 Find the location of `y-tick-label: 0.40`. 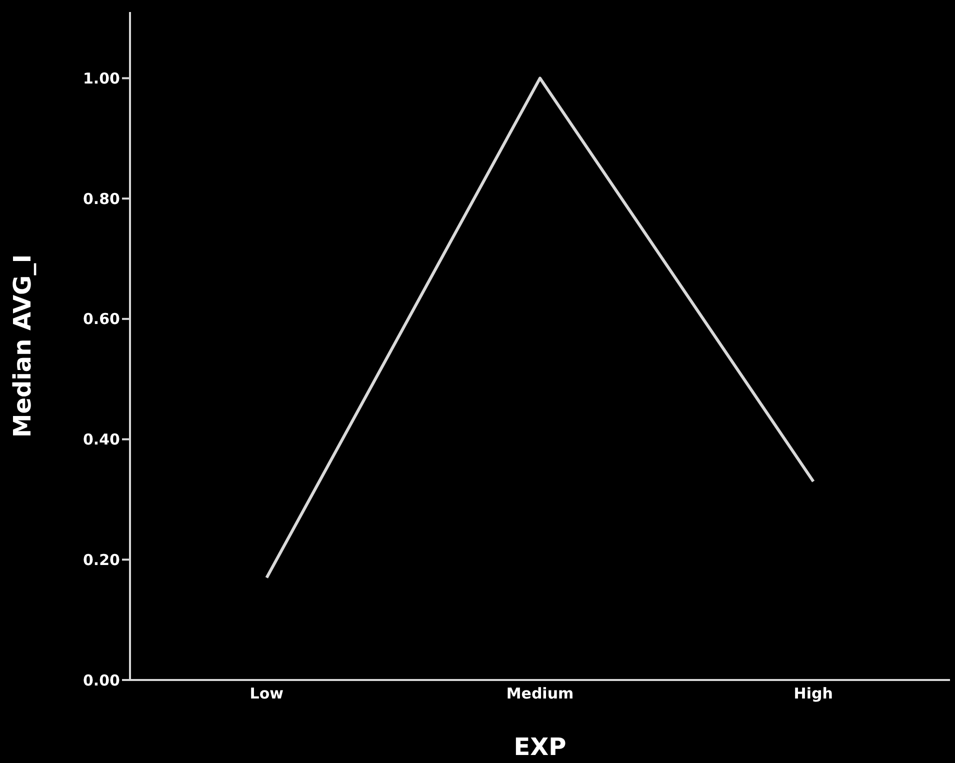

y-tick-label: 0.40 is located at coordinates (101, 439).